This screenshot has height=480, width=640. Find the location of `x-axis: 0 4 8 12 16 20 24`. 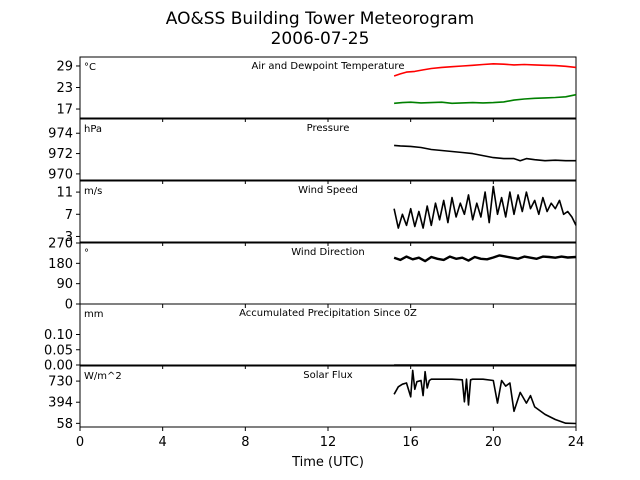

x-axis: 0 4 8 12 16 20 24 is located at coordinates (330, 442).